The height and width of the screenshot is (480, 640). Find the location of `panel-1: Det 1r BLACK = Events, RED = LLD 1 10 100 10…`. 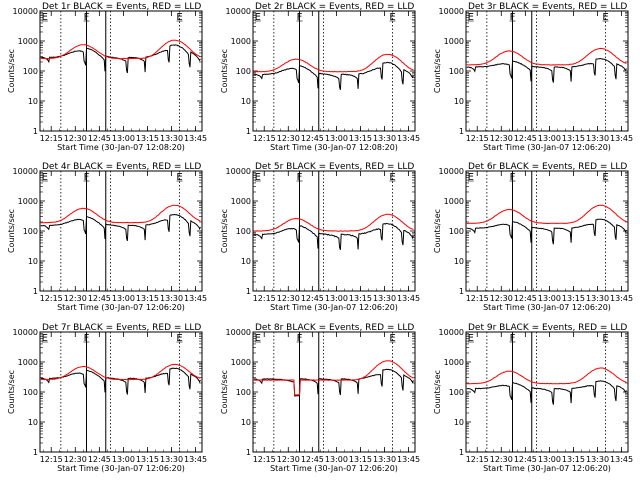

panel-1: Det 1r BLACK = Events, RED = LLD 1 10 100 10… is located at coordinates (107, 77).